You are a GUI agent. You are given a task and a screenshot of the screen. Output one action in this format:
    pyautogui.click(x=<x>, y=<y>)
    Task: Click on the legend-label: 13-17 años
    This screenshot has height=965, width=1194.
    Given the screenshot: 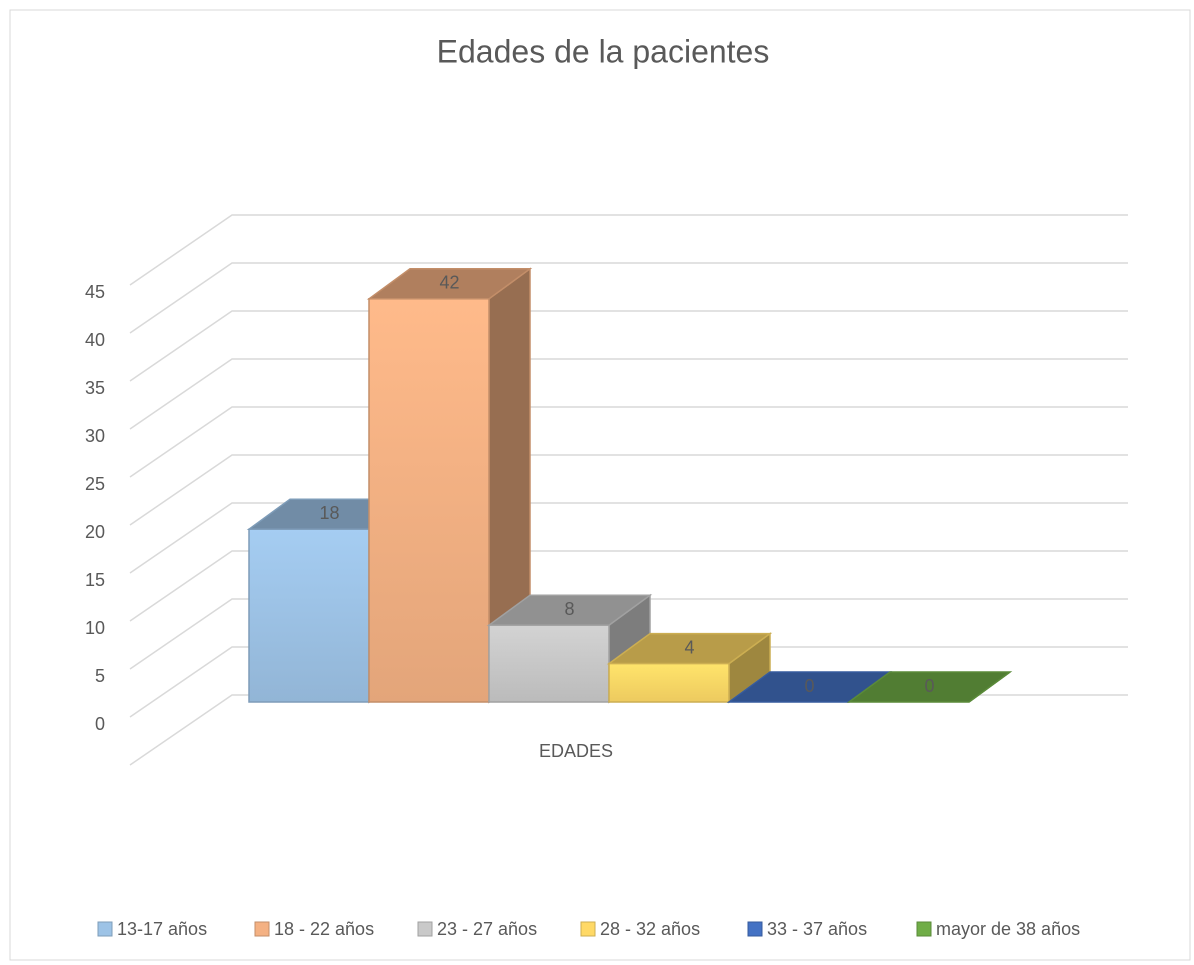 What is the action you would take?
    pyautogui.click(x=162, y=929)
    